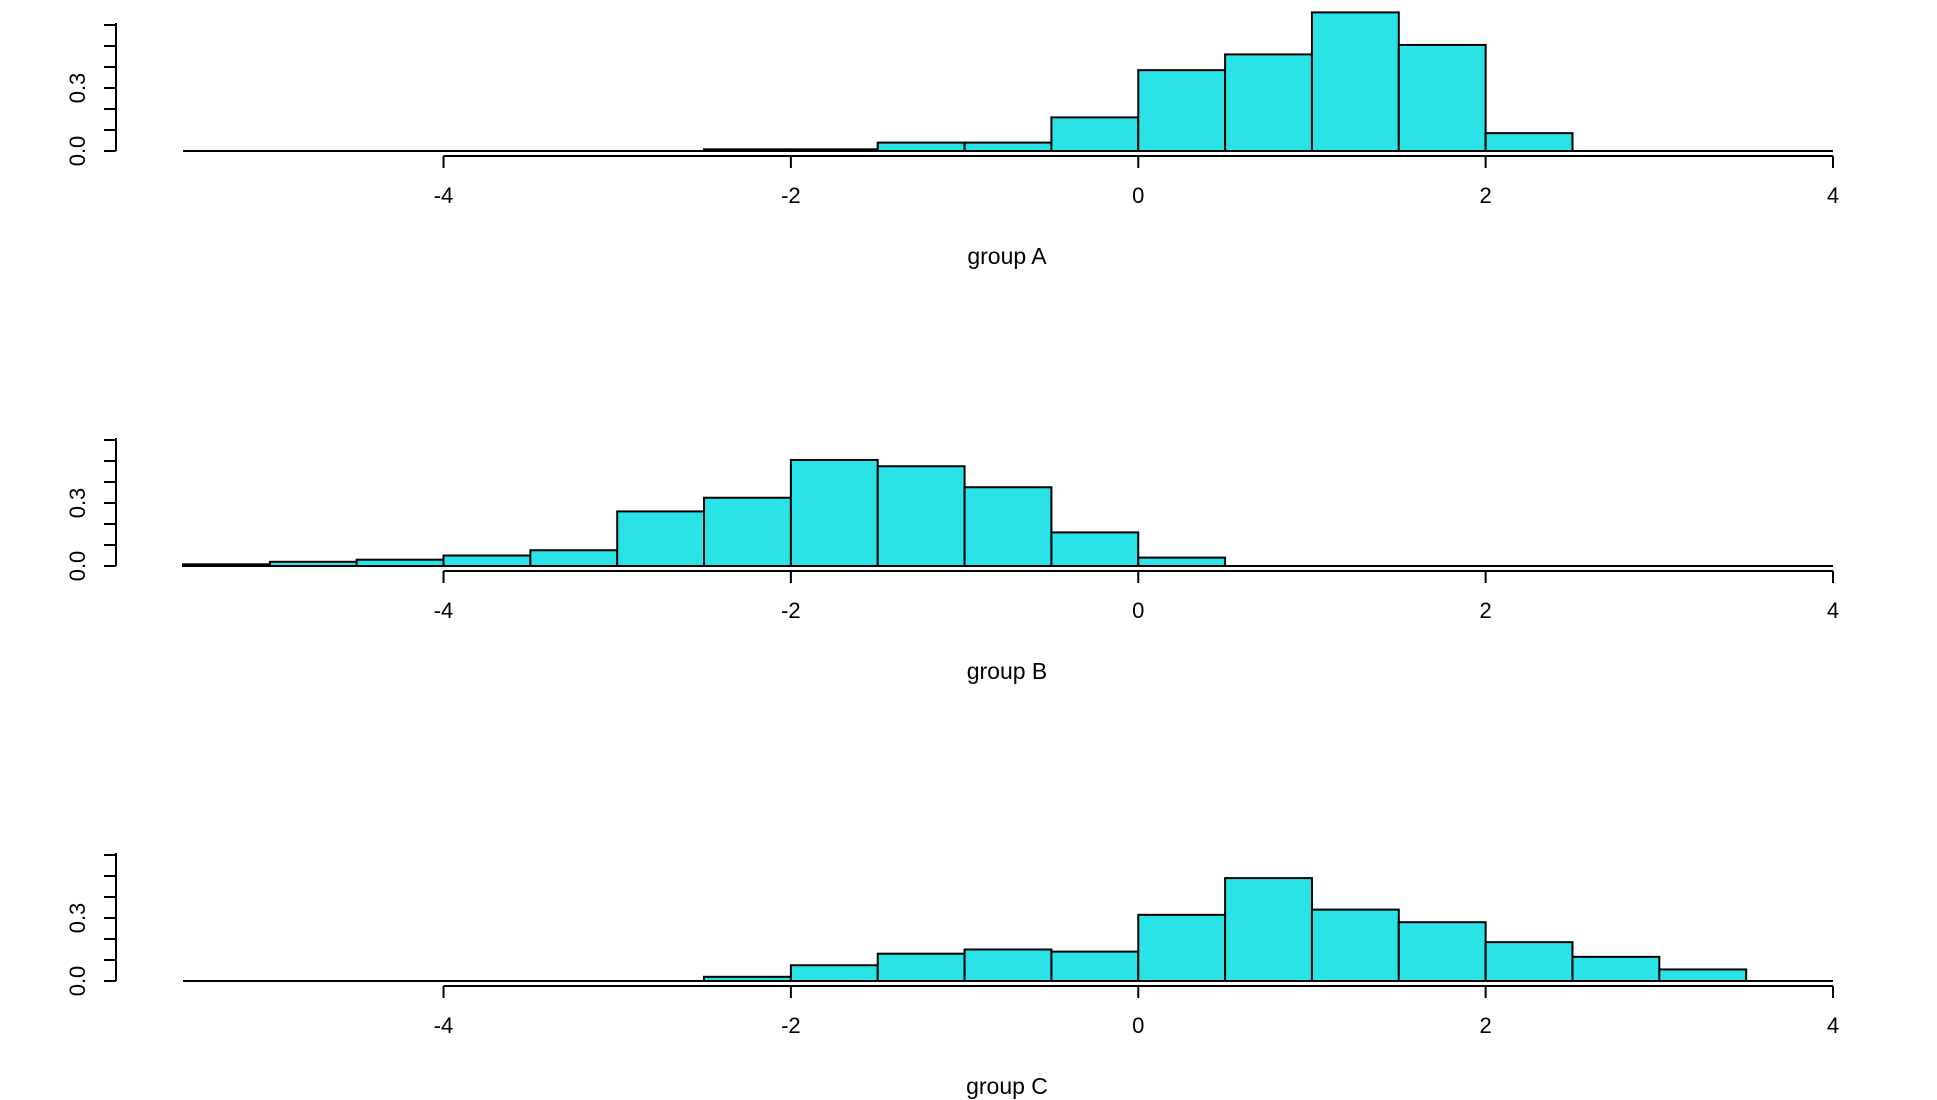 This screenshot has height=1100, width=1937. Describe the element at coordinates (1007, 1086) in the screenshot. I see `x-axis-title-group-c: group C` at that location.